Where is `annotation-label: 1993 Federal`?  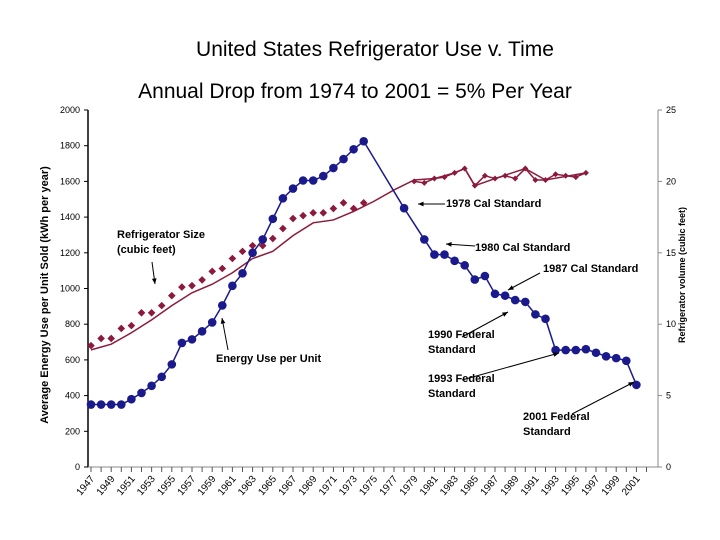
annotation-label: 1993 Federal is located at coordinates (461, 379).